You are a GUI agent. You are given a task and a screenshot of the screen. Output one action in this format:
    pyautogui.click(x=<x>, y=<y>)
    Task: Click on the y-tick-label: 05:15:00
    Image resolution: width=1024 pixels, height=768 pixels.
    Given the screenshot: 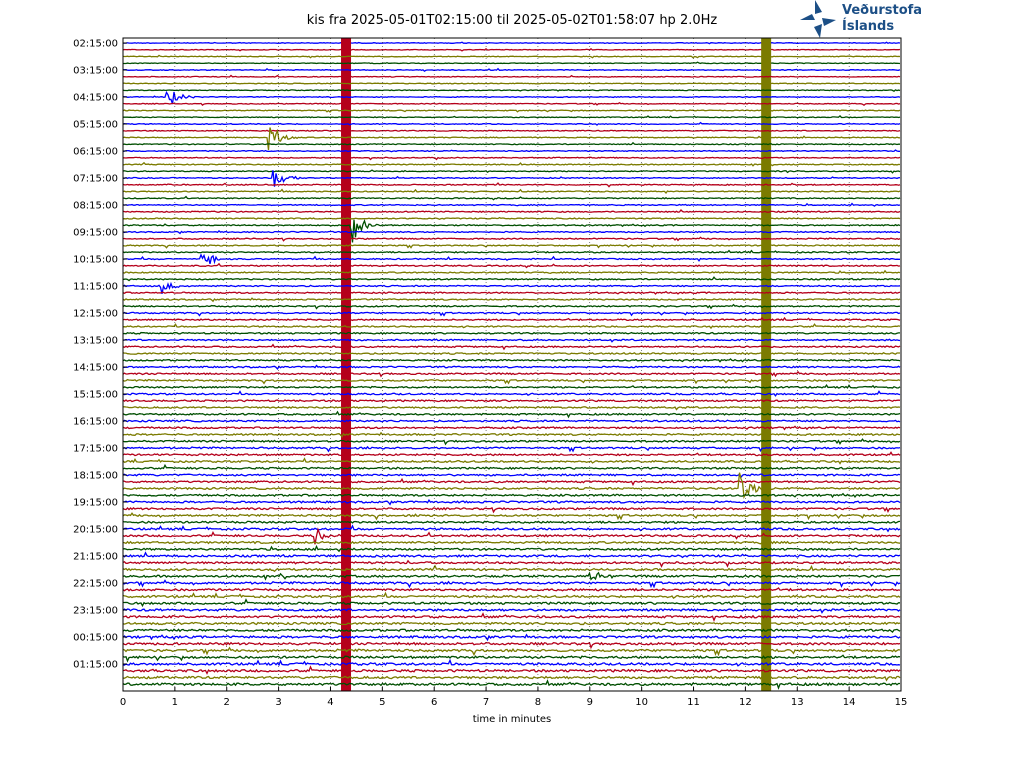 What is the action you would take?
    pyautogui.click(x=95, y=125)
    